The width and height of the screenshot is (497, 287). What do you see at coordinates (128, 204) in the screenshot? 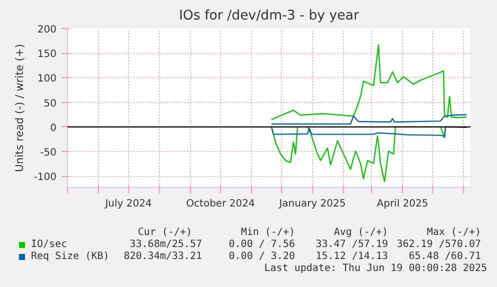
I see `x-tick-label: July 2024` at bounding box center [128, 204].